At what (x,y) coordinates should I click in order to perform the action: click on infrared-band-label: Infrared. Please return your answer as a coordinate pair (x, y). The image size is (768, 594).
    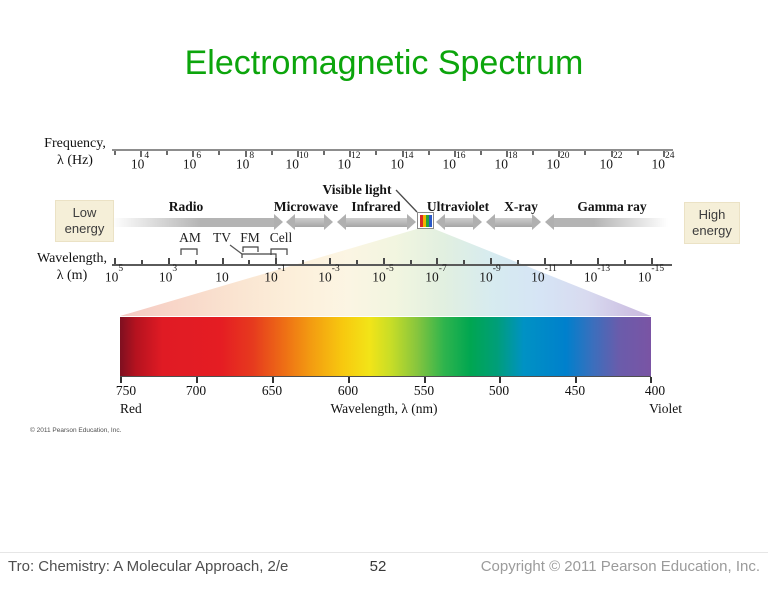
    Looking at the image, I should click on (376, 206).